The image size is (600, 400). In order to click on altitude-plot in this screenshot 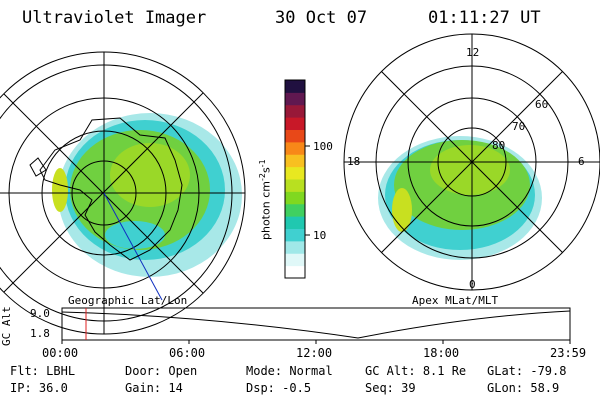, I will do `click(316, 325)`.